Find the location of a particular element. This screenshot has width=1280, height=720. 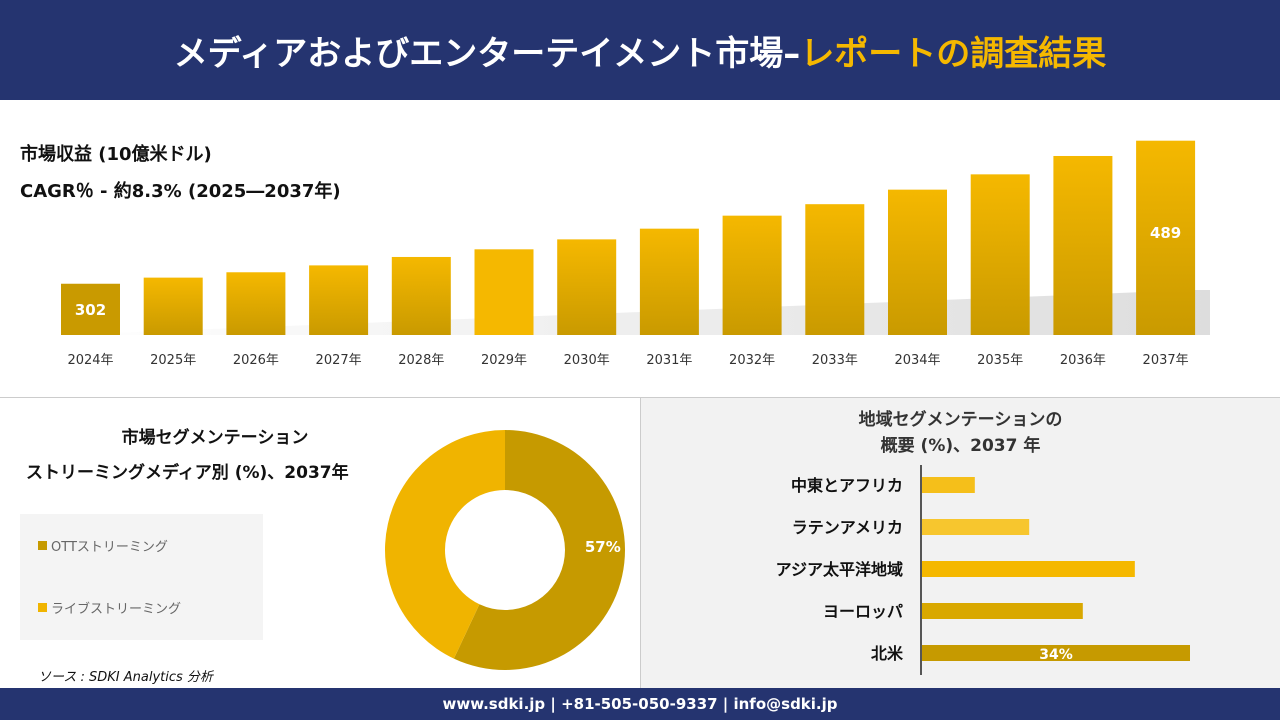

bar-2030年 is located at coordinates (587, 287).